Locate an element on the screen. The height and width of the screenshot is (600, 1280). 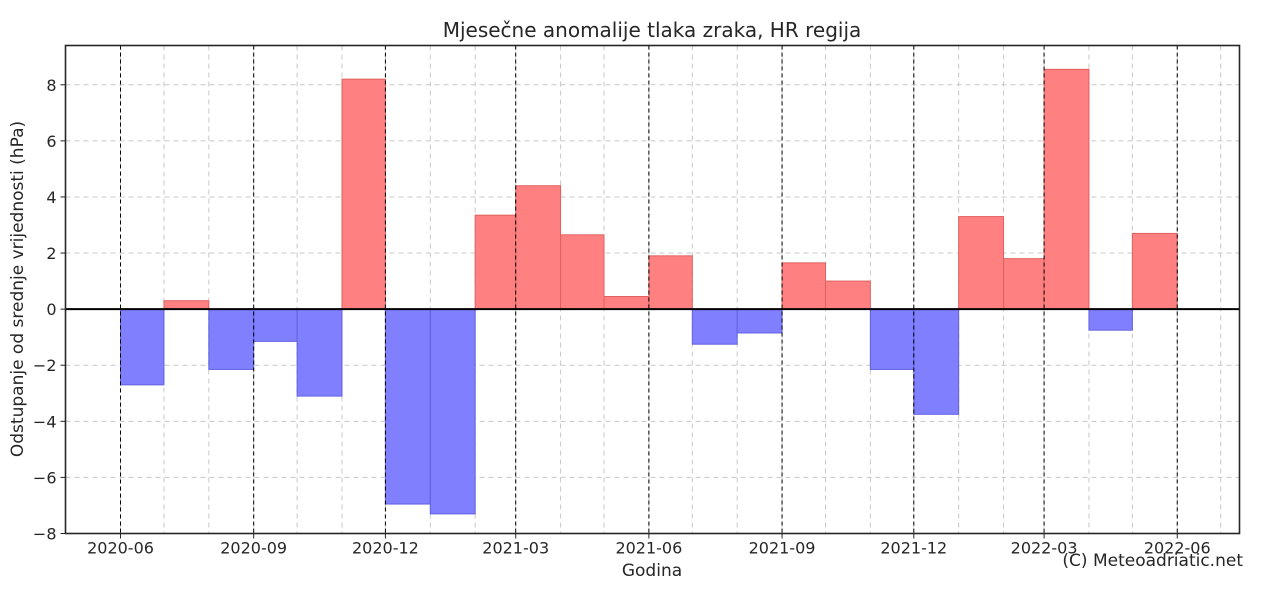
x-tick-label: 2022-03 is located at coordinates (1044, 548).